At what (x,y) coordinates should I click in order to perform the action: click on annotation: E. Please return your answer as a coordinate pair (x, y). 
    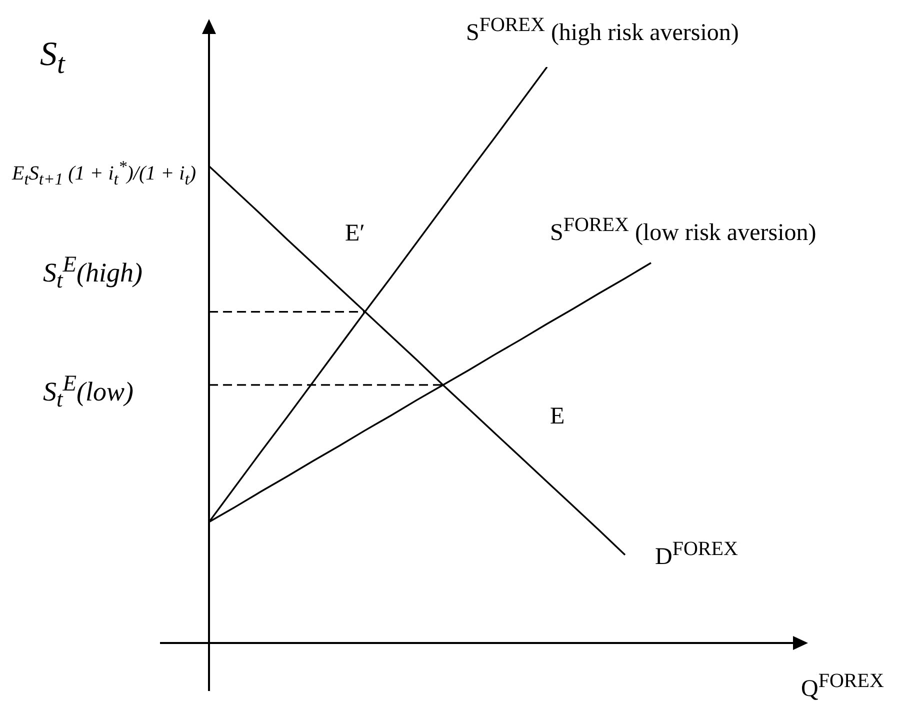
    Looking at the image, I should click on (557, 417).